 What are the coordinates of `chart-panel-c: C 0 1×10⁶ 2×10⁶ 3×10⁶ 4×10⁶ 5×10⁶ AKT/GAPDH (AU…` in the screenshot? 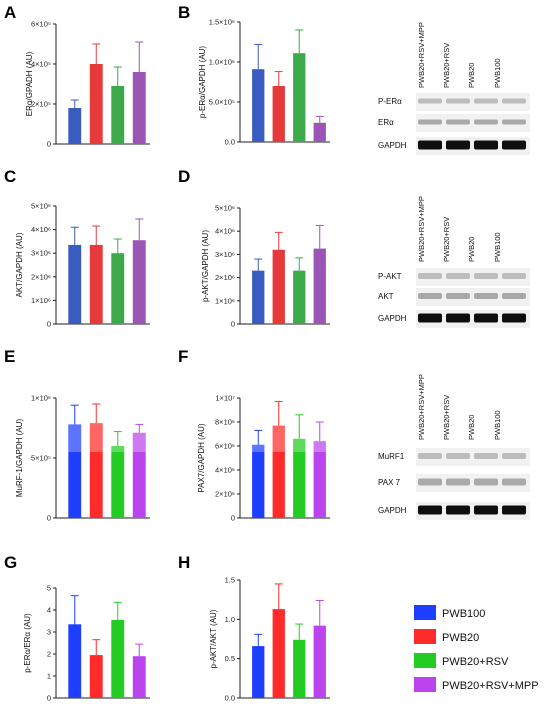 It's located at (77, 248).